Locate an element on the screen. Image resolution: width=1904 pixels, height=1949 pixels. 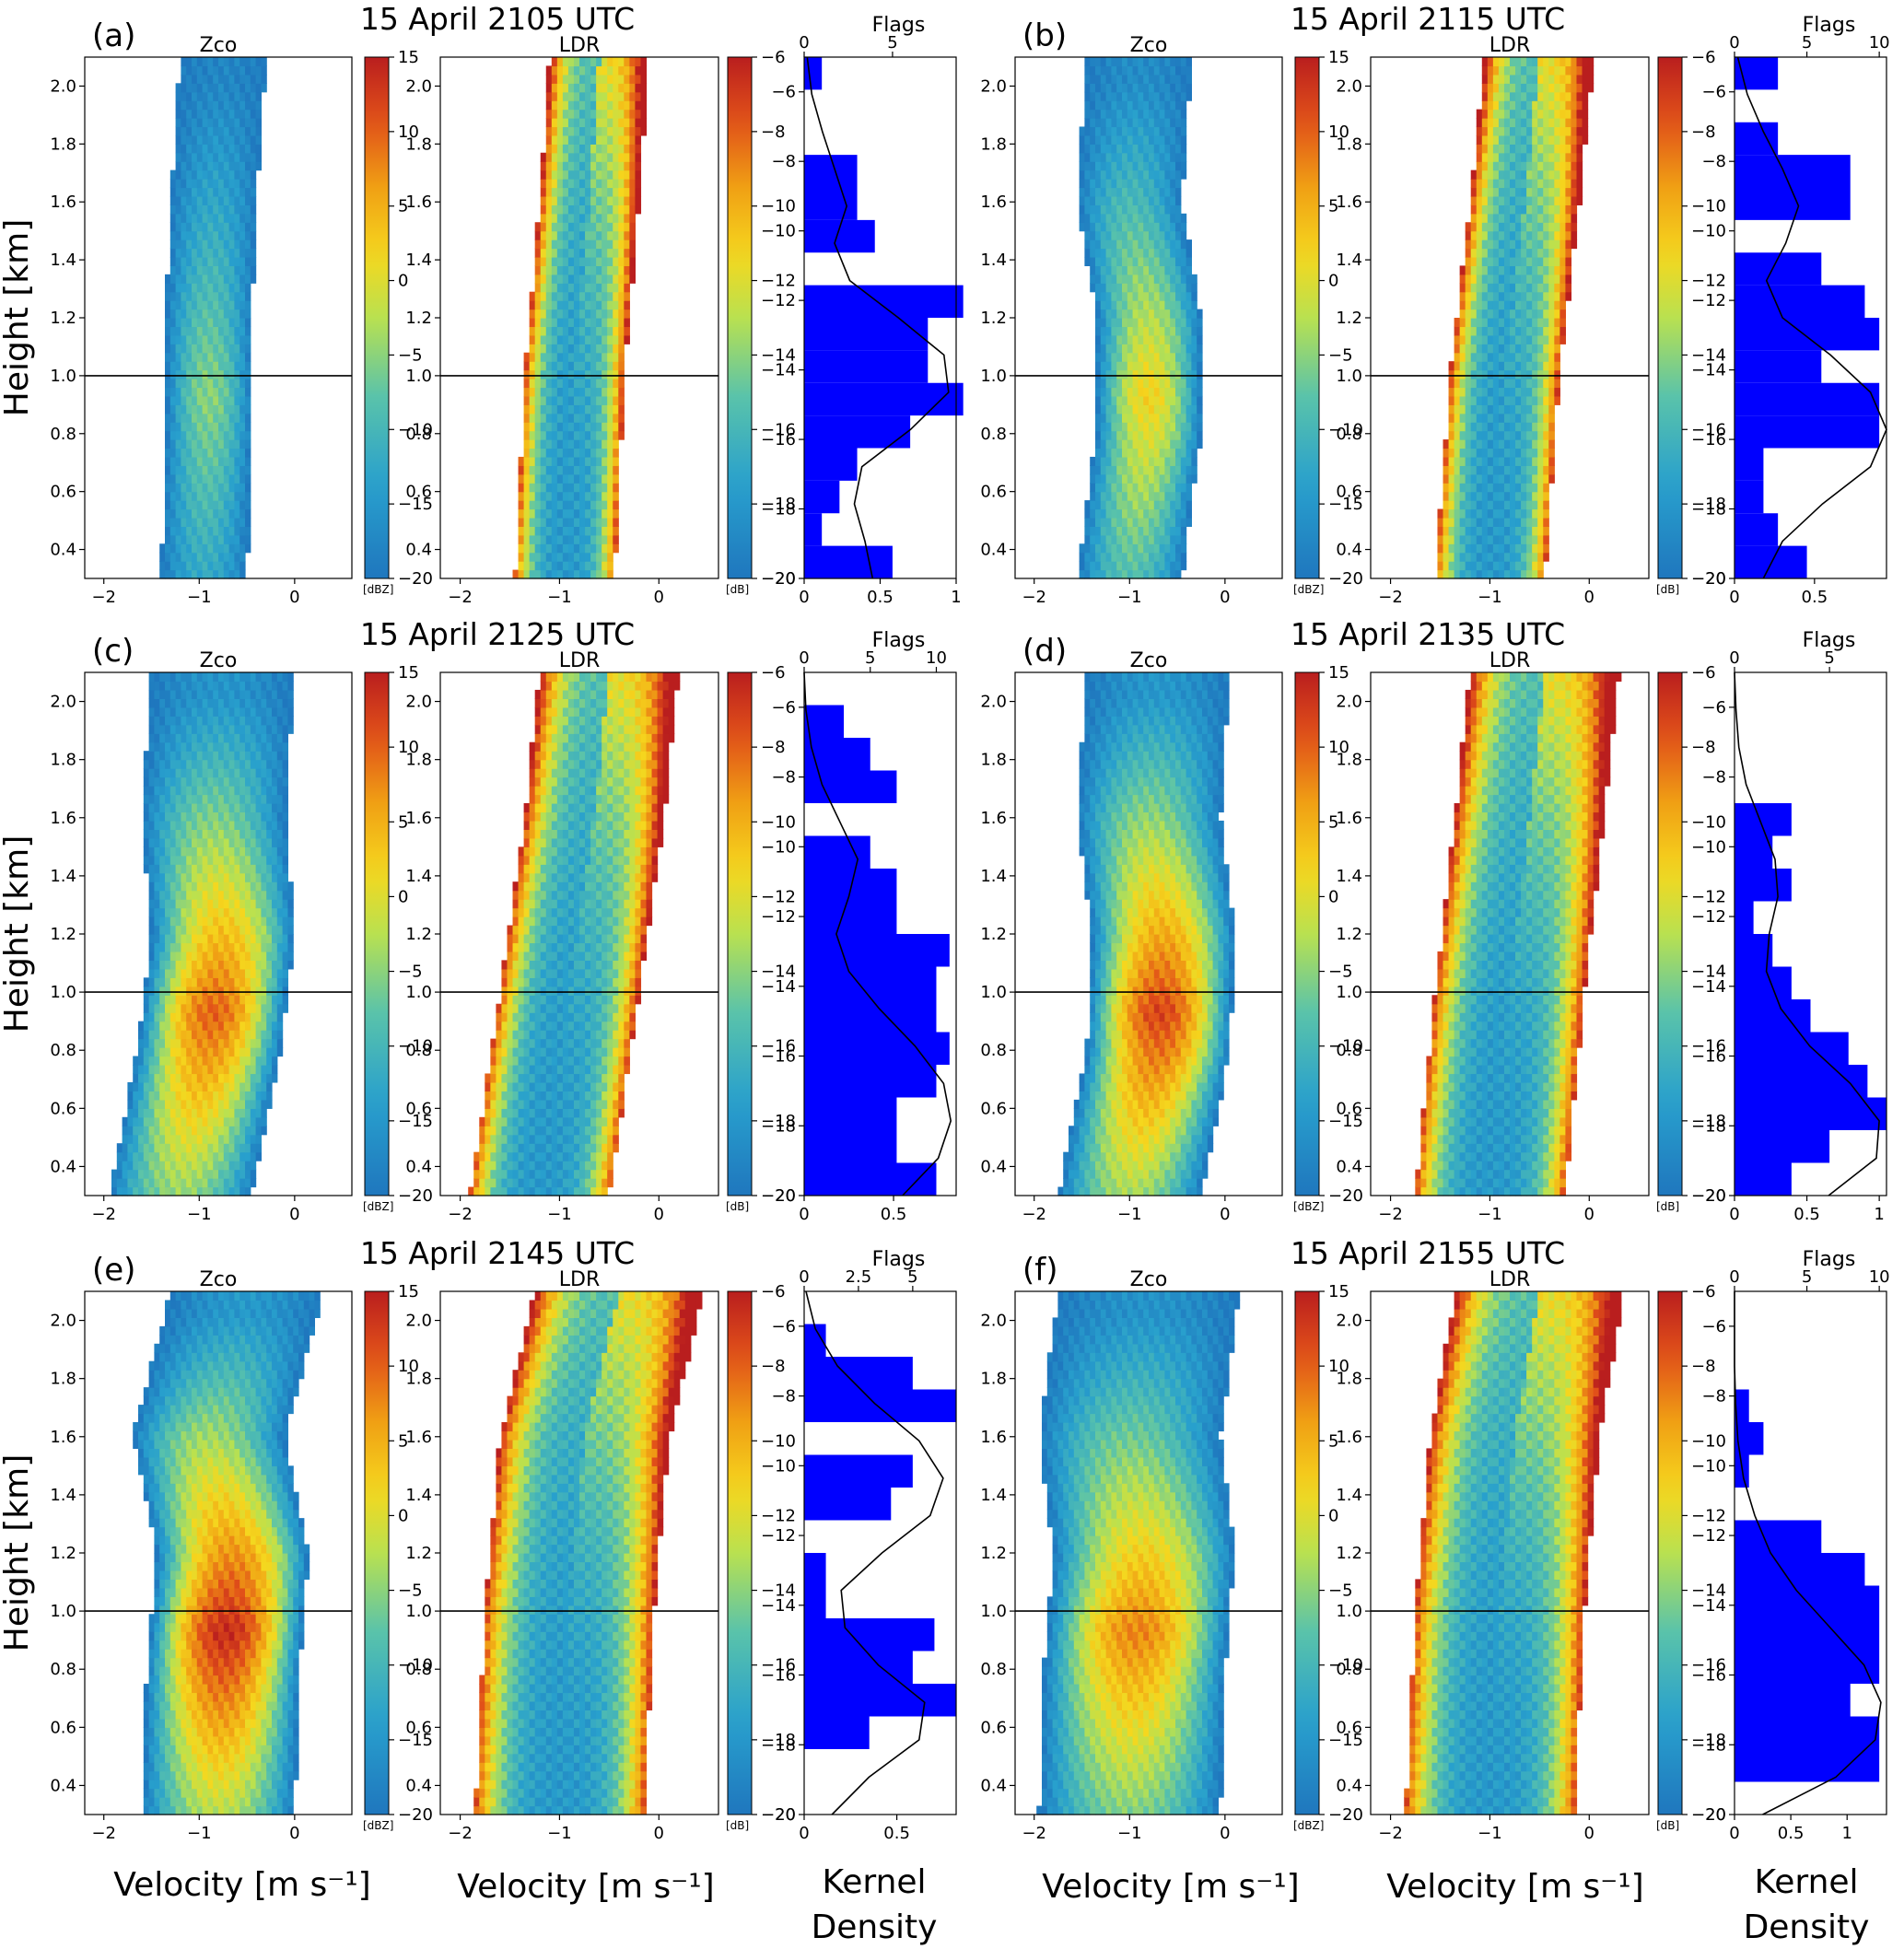
x-tick-label: 0 is located at coordinates (1225, 597).